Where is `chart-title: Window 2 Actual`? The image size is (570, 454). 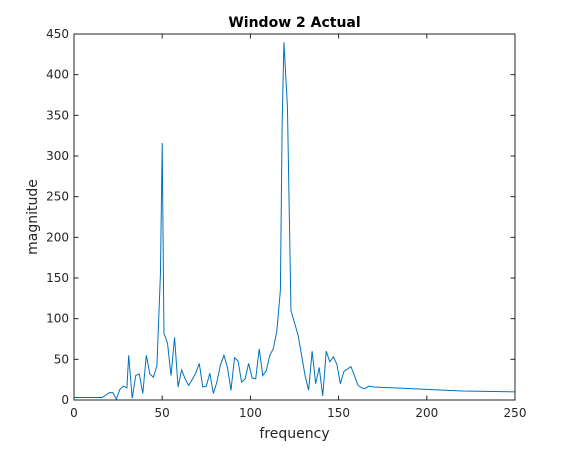 chart-title: Window 2 Actual is located at coordinates (294, 23).